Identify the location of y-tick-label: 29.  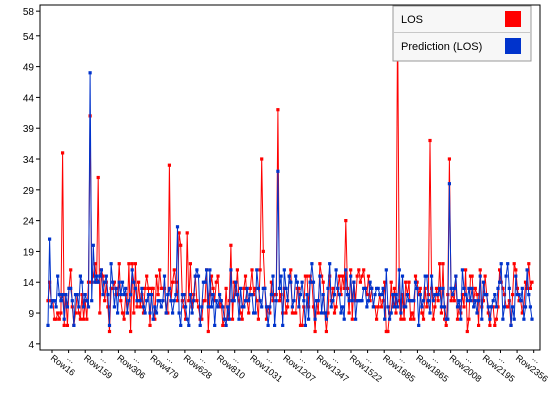
(29, 191).